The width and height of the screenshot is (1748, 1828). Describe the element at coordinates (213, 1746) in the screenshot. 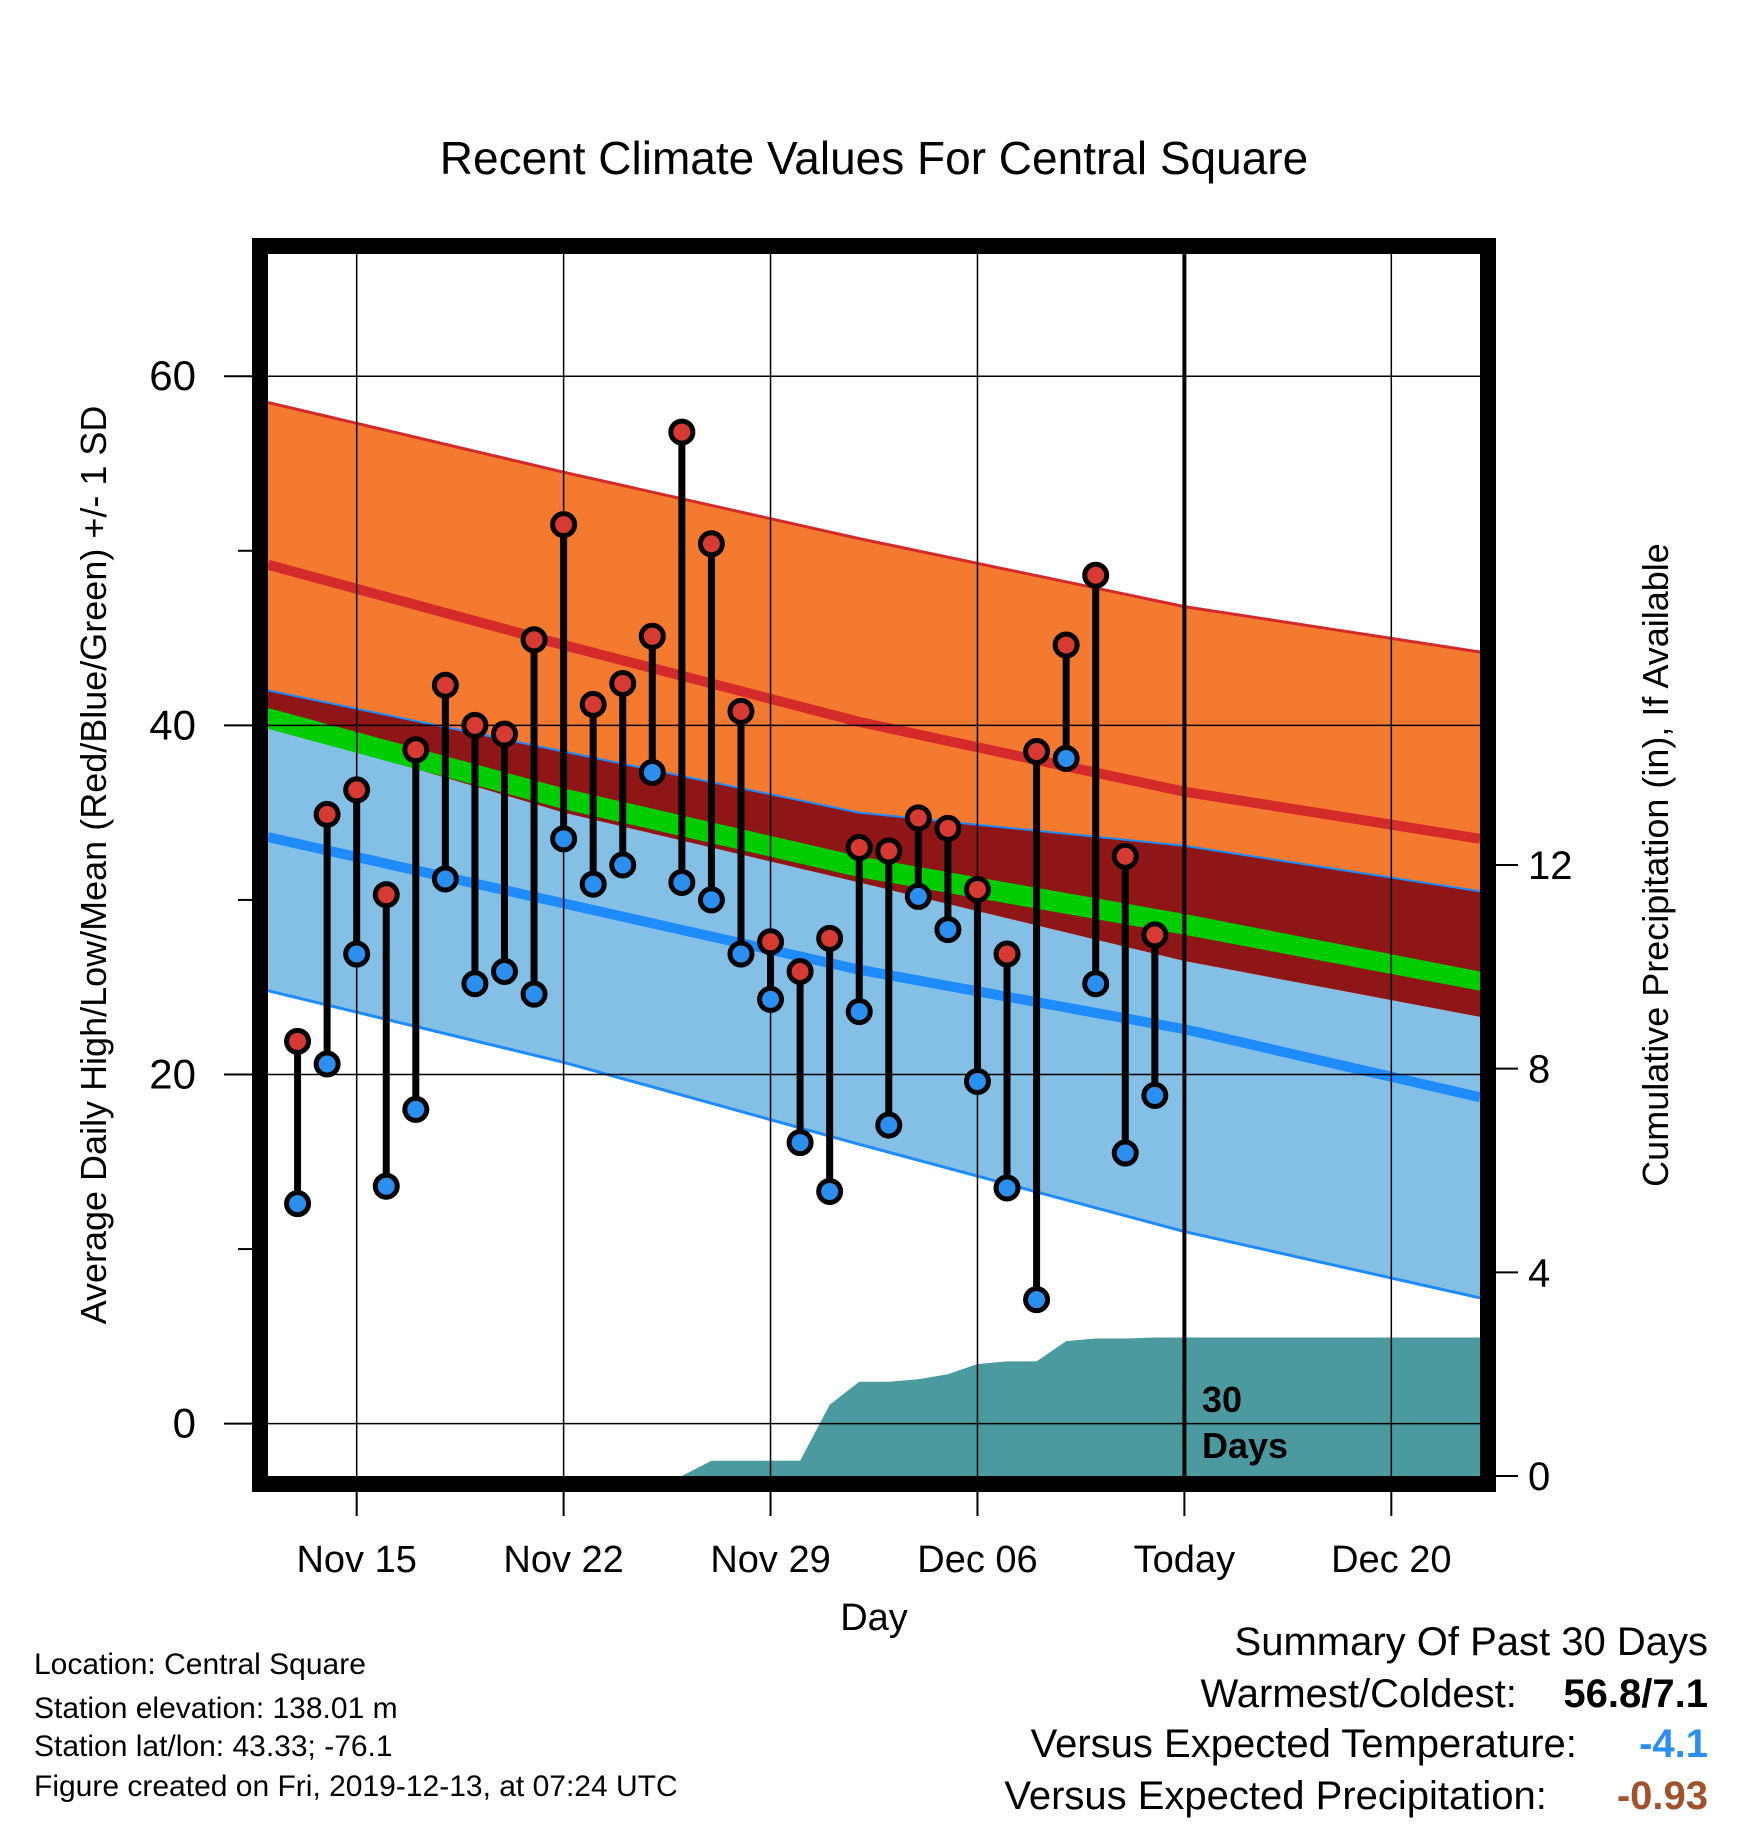

I see `footer-latlon: Station lat/lon: 43.33; -76.1` at that location.